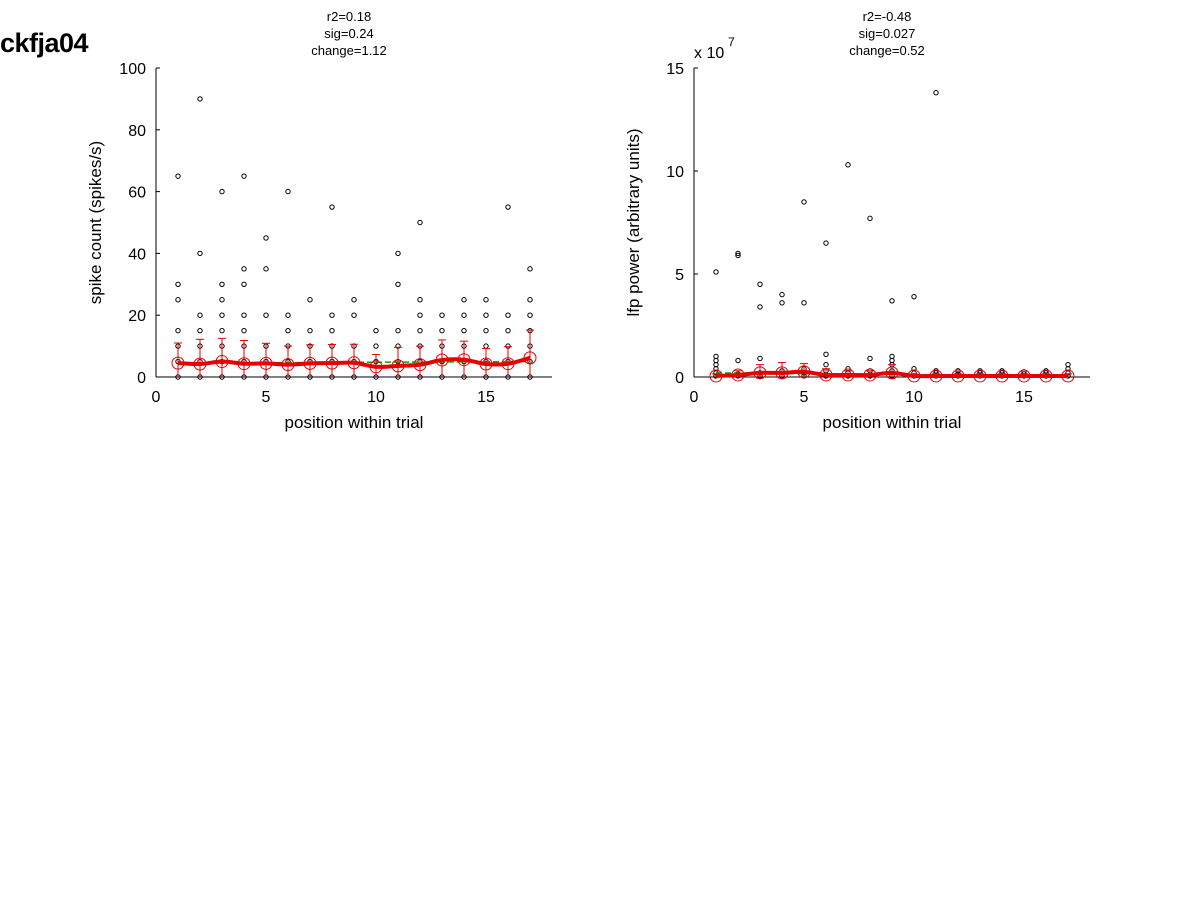 This screenshot has height=901, width=1200. What do you see at coordinates (349, 33) in the screenshot?
I see `chart-title-line: sig=0.24` at bounding box center [349, 33].